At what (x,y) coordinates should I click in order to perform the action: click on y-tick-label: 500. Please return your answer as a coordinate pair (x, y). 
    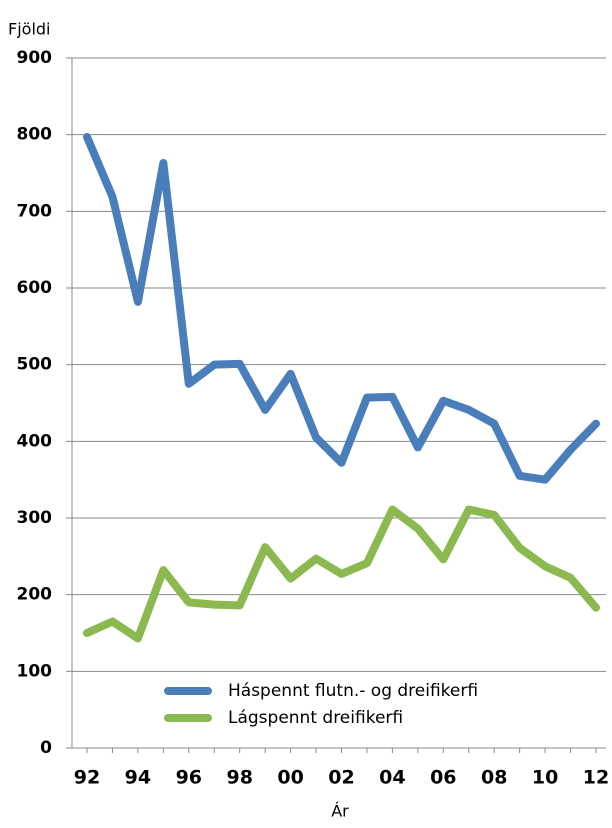
    Looking at the image, I should click on (35, 365).